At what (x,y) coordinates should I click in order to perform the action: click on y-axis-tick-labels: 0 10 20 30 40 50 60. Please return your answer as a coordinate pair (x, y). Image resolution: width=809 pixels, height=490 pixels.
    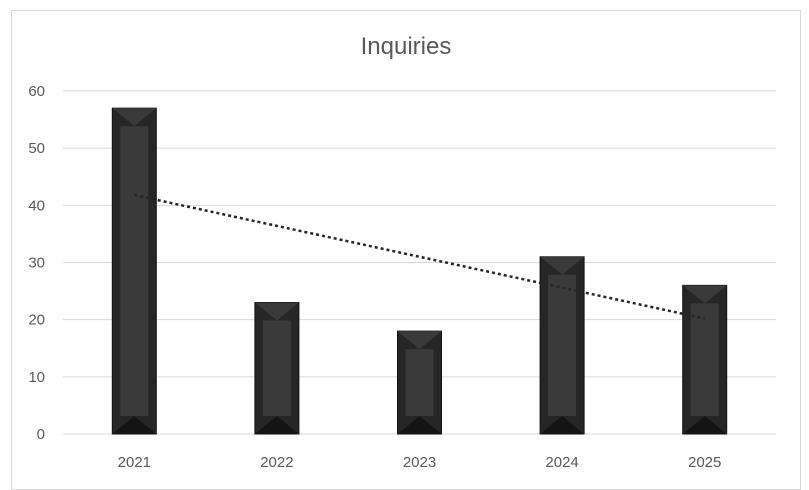
    Looking at the image, I should click on (36, 263).